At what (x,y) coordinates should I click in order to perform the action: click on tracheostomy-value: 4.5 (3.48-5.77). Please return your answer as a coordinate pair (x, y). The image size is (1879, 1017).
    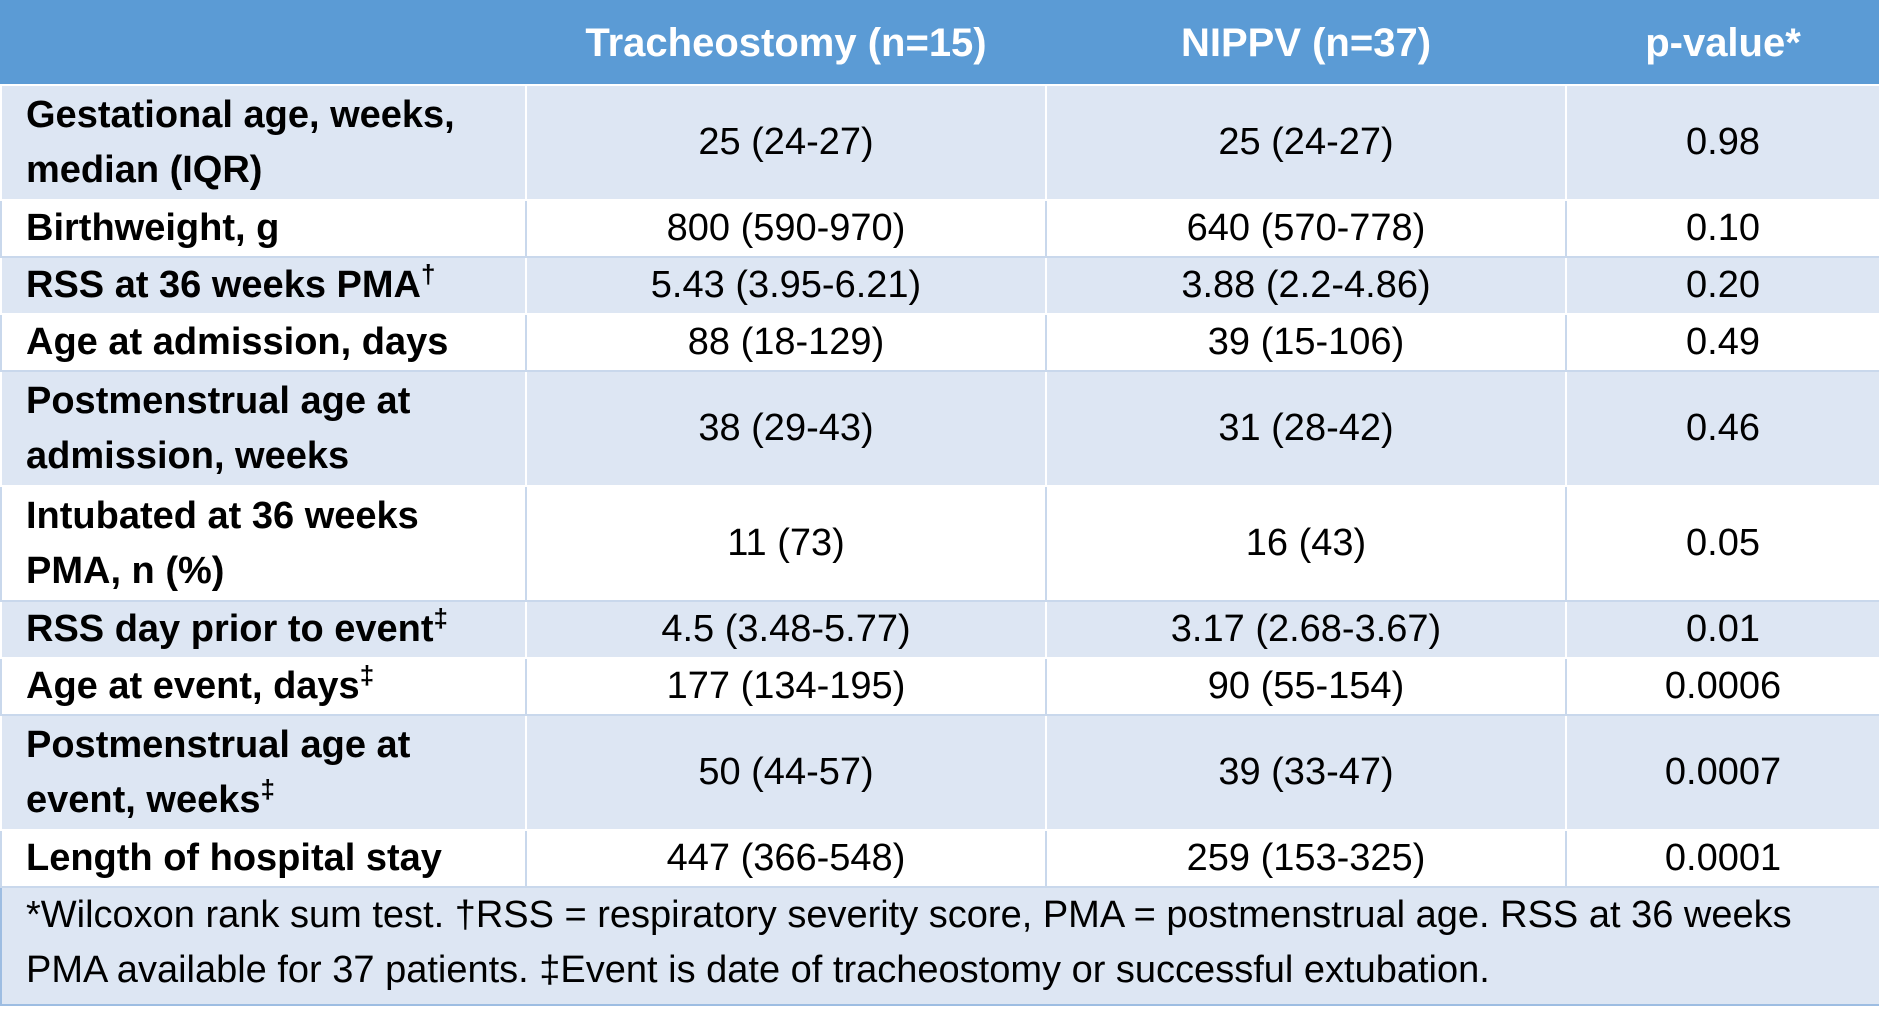
    Looking at the image, I should click on (786, 629).